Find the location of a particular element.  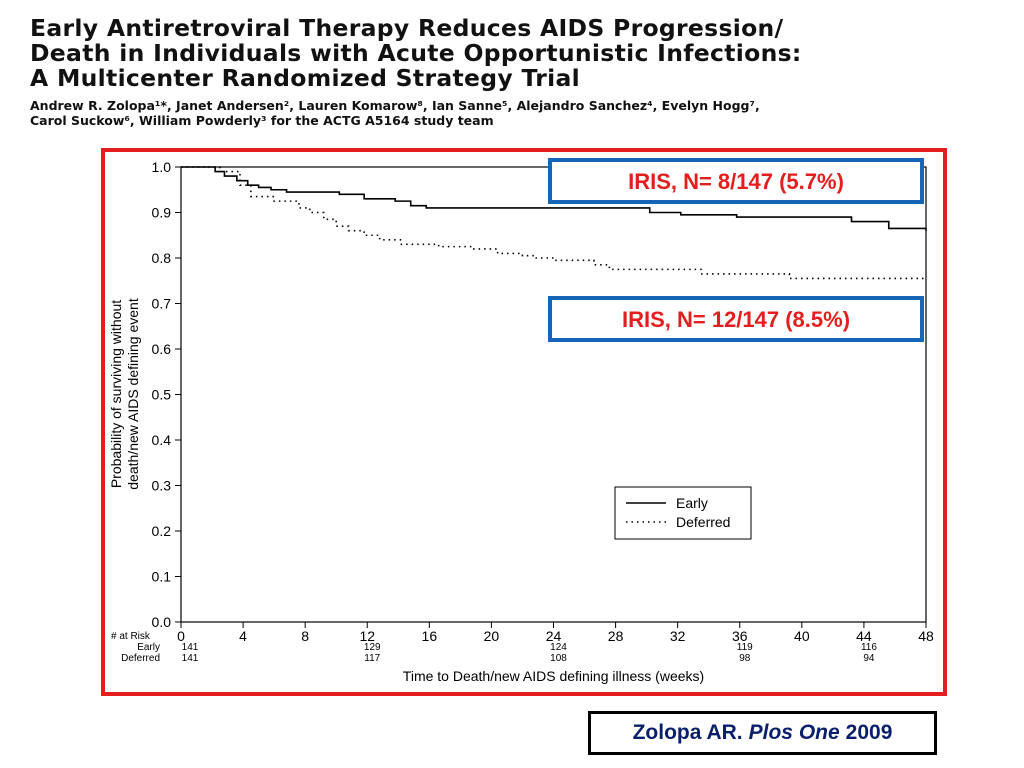

risk-row-label: Early is located at coordinates (148, 647).